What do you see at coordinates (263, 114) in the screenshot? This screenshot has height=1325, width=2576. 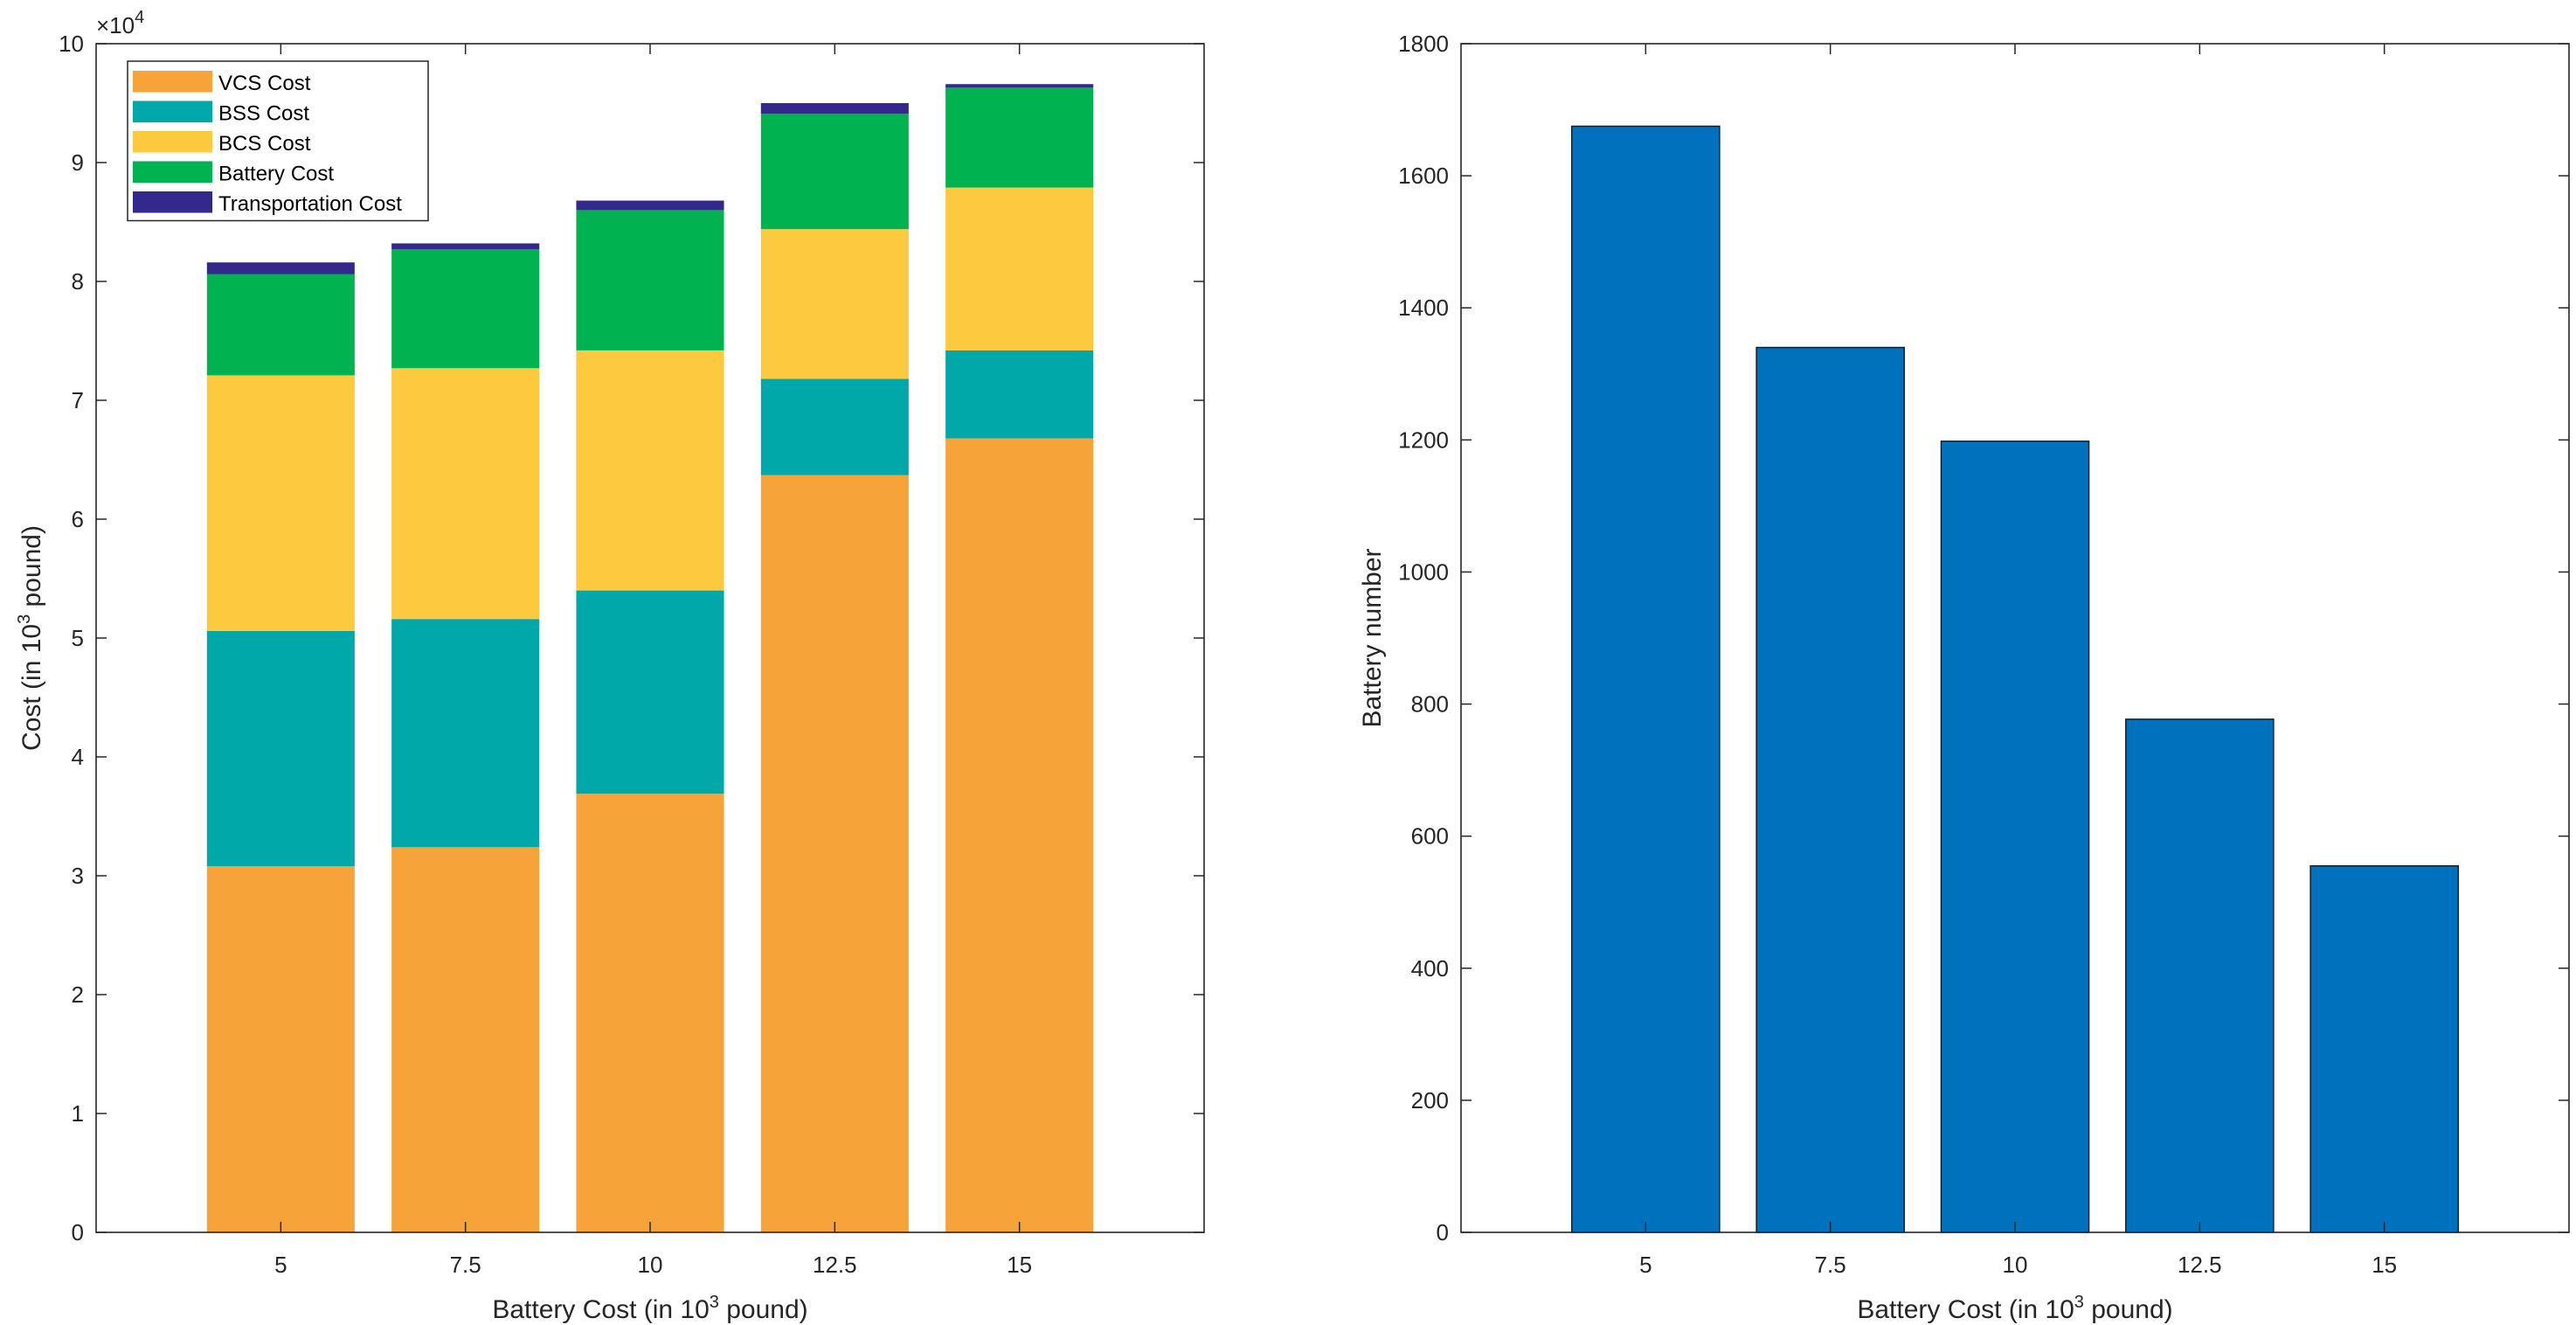 I see `legend-label-1: BSS Cost` at bounding box center [263, 114].